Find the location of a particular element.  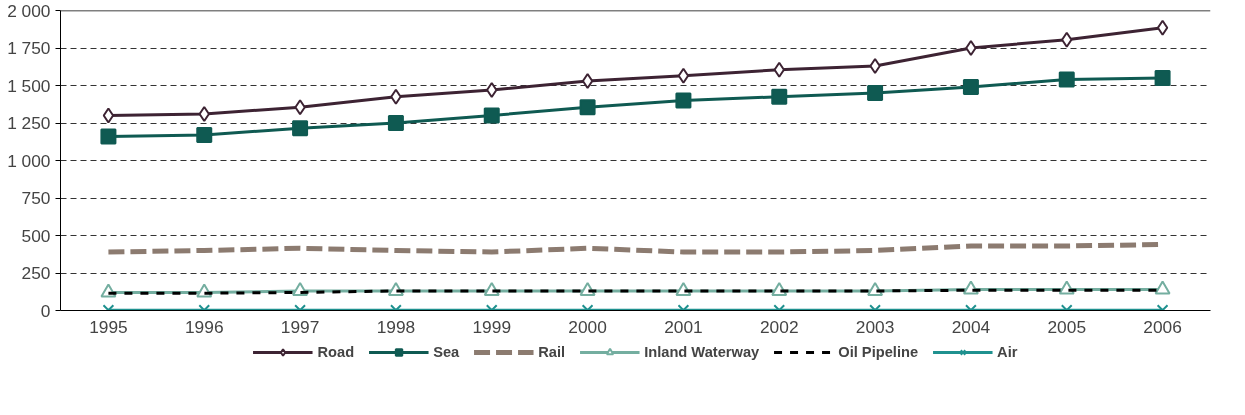

x-tick-label: 1999 is located at coordinates (492, 326).